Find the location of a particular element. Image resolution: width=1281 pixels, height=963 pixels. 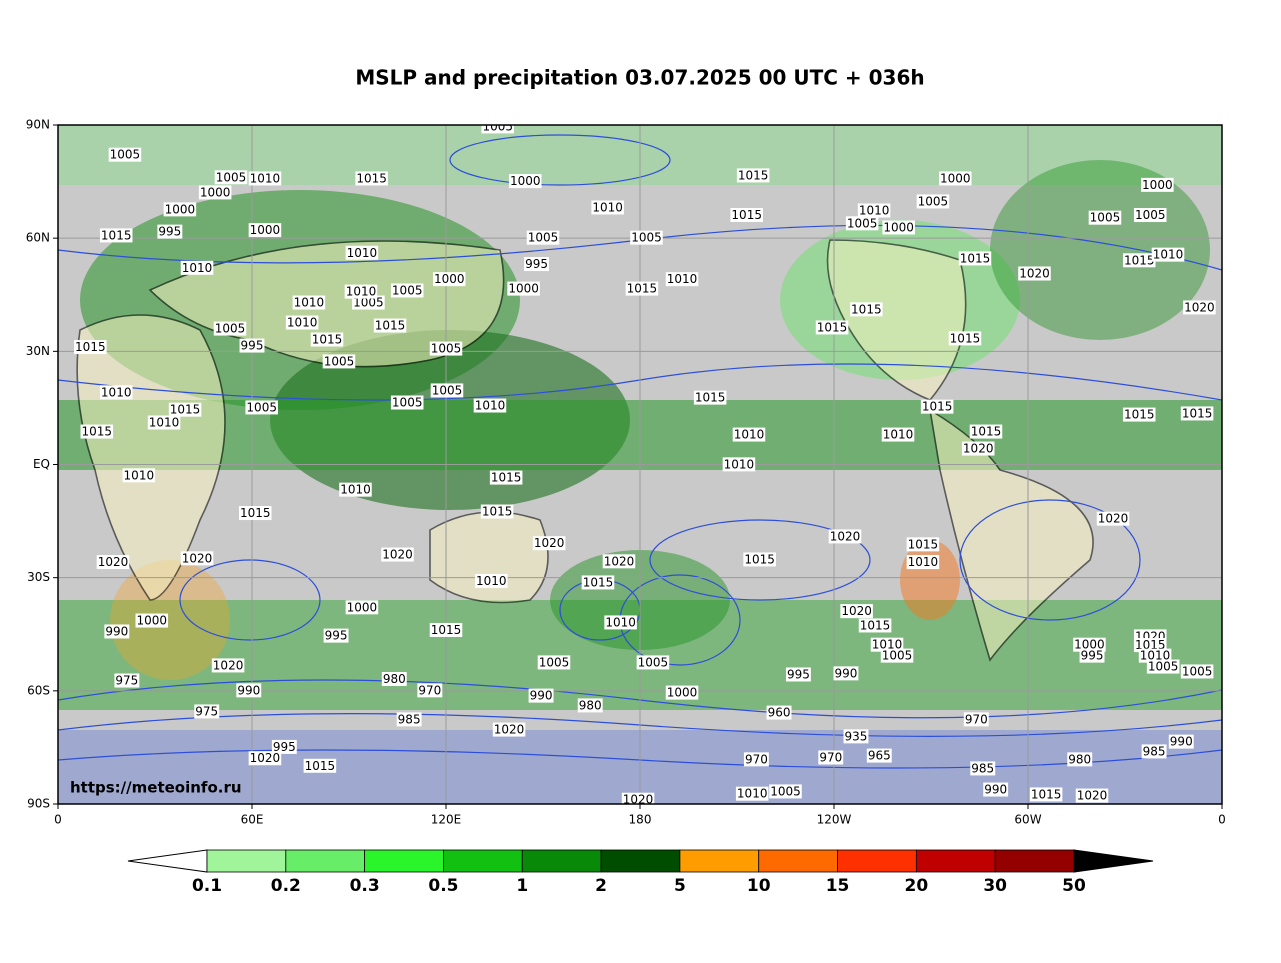

isobar-label-text: 985 is located at coordinates (1154, 751).